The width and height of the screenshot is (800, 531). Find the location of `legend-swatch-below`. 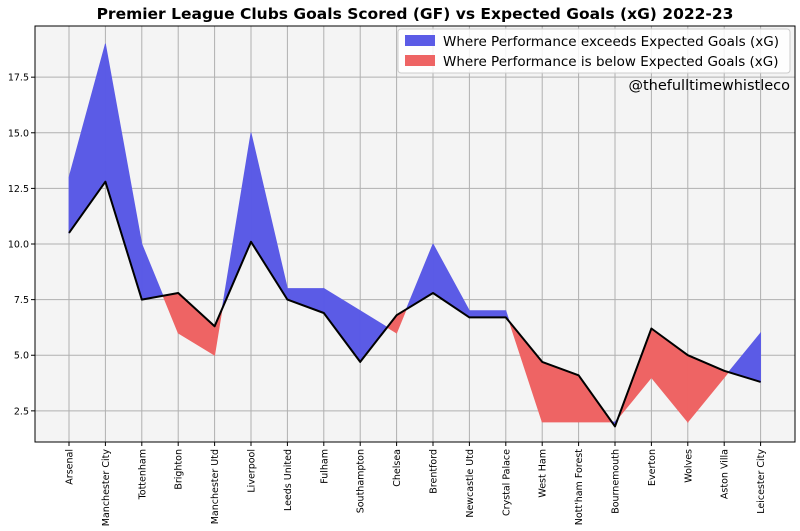

legend-swatch-below is located at coordinates (420, 60).